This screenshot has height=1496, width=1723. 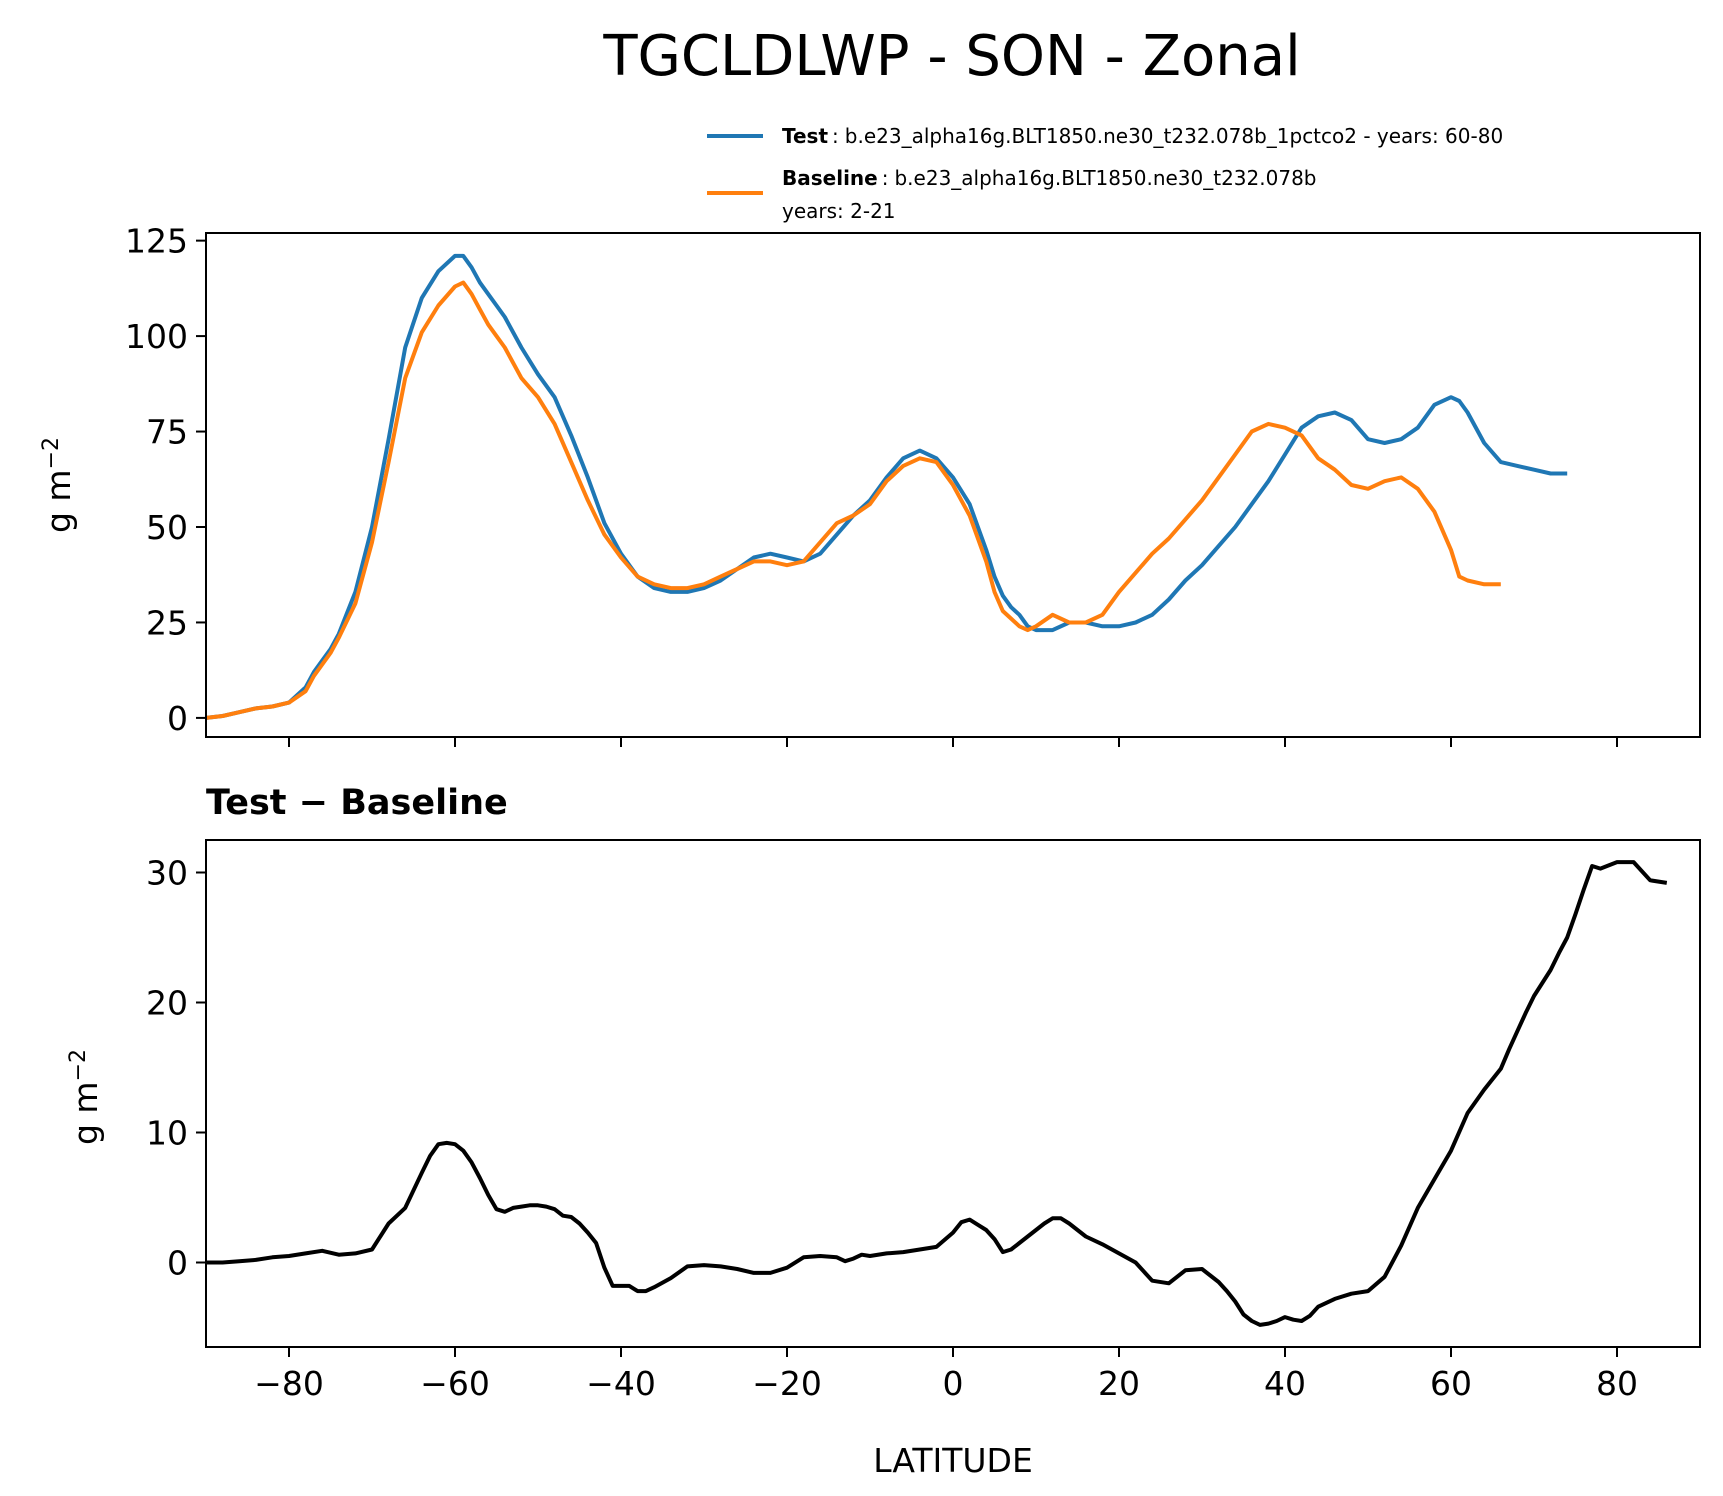 I want to click on bottom-panel-xticks: −80 −60 −40 −20 0 20 40 60 80, so click(x=946, y=1375).